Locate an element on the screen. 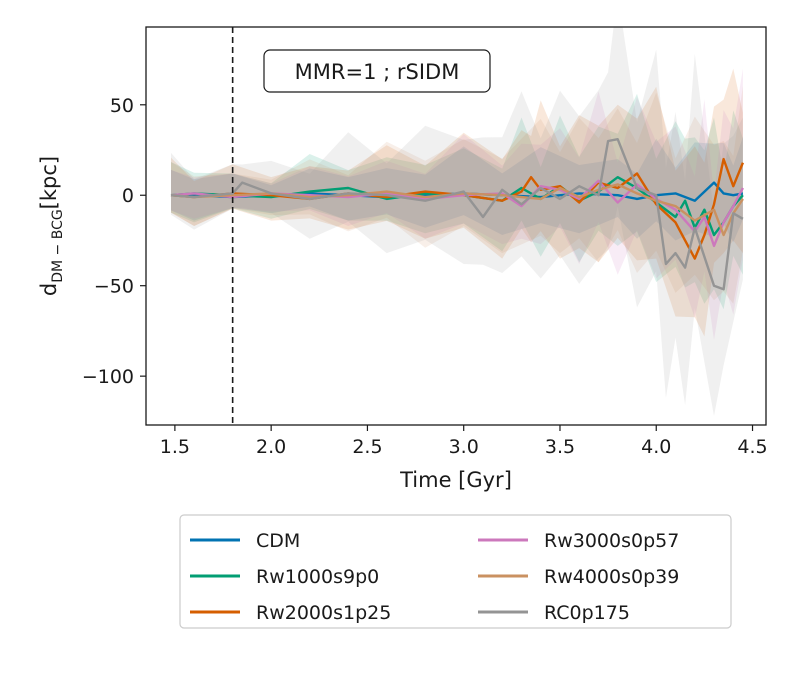 This screenshot has height=688, width=797. annotation-frame is located at coordinates (377, 71).